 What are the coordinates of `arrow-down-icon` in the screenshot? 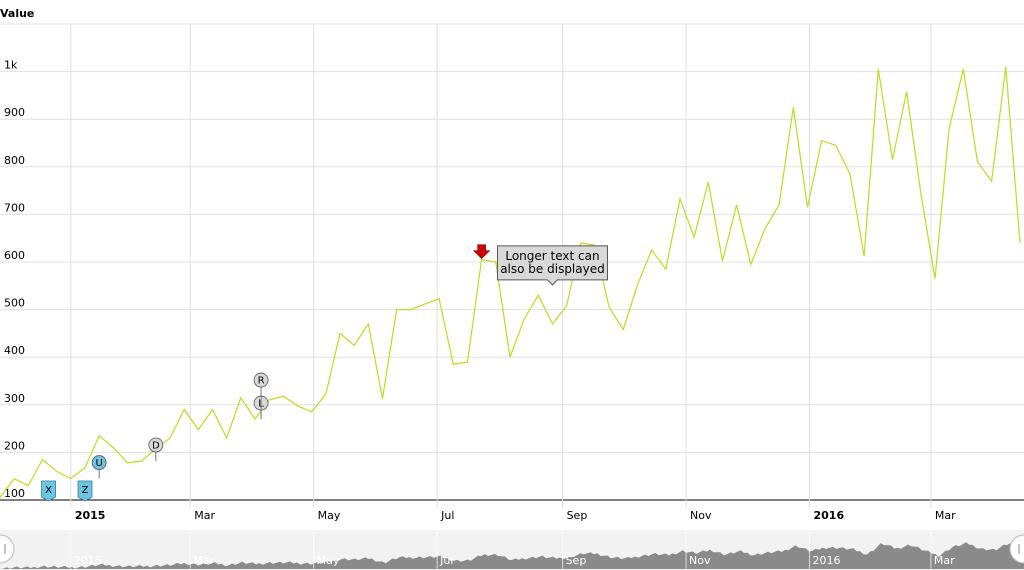 It's located at (481, 252).